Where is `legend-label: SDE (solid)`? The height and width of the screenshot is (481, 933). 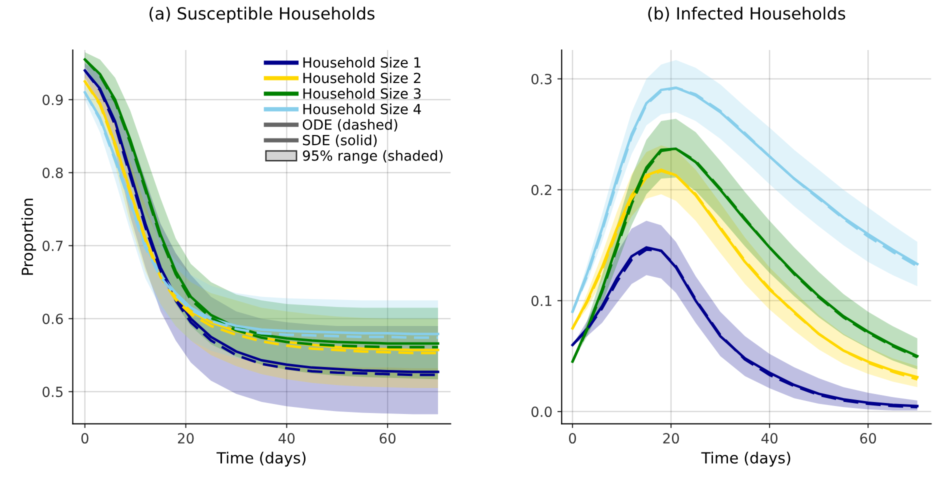
legend-label: SDE (solid) is located at coordinates (339, 140).